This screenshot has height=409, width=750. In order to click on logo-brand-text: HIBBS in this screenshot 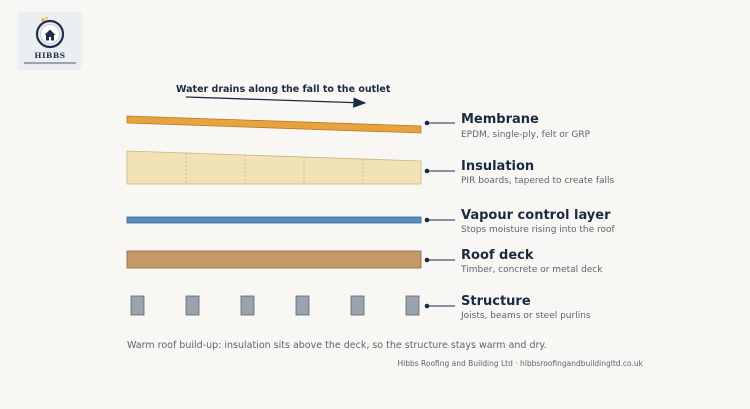, I will do `click(50, 55)`.